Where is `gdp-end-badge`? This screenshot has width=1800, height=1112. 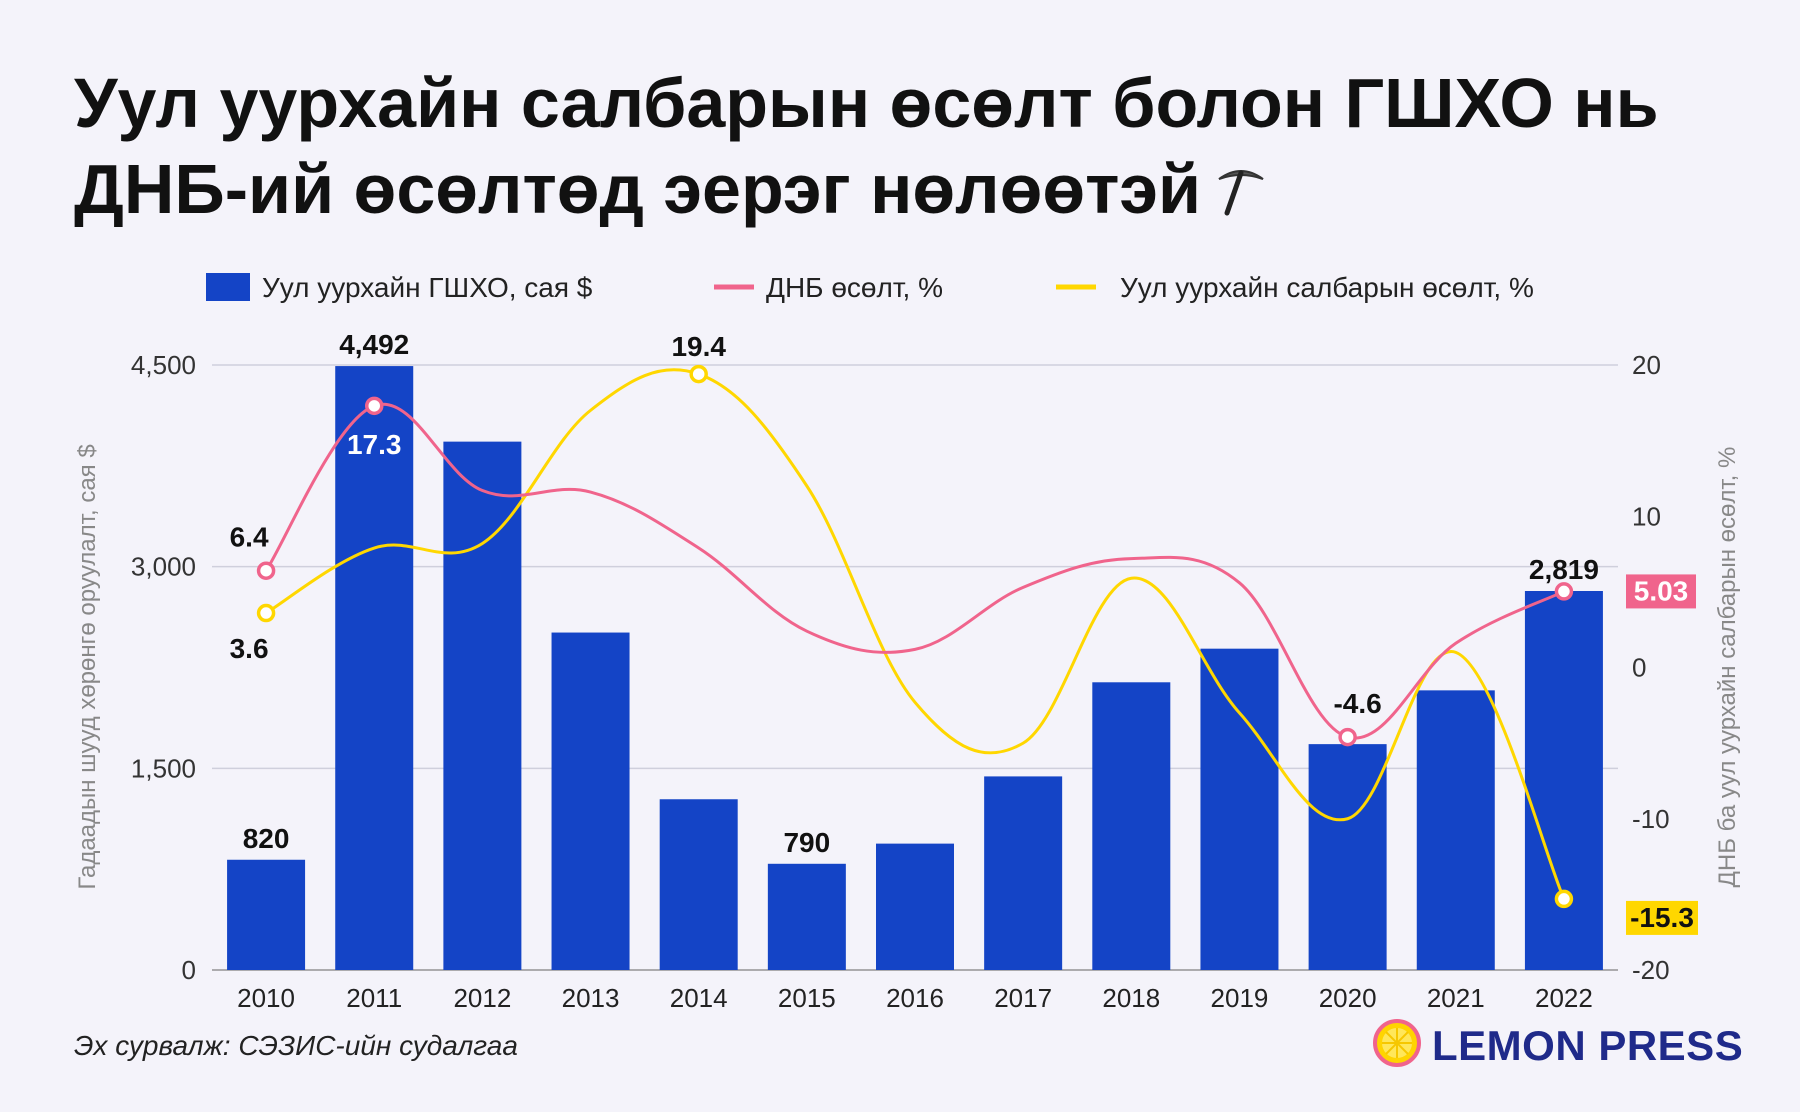
gdp-end-badge is located at coordinates (1661, 591).